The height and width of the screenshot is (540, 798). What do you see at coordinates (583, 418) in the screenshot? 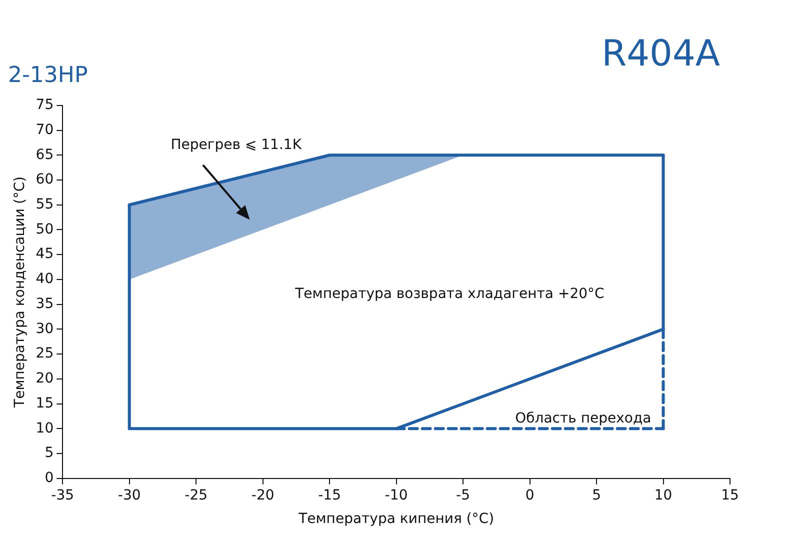
I see `annotation: Область перехода` at bounding box center [583, 418].